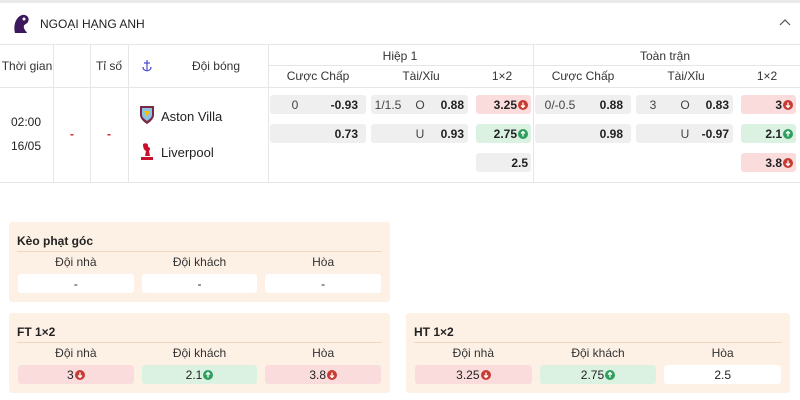  What do you see at coordinates (388, 105) in the screenshot?
I see `total-line: 1/1.5` at bounding box center [388, 105].